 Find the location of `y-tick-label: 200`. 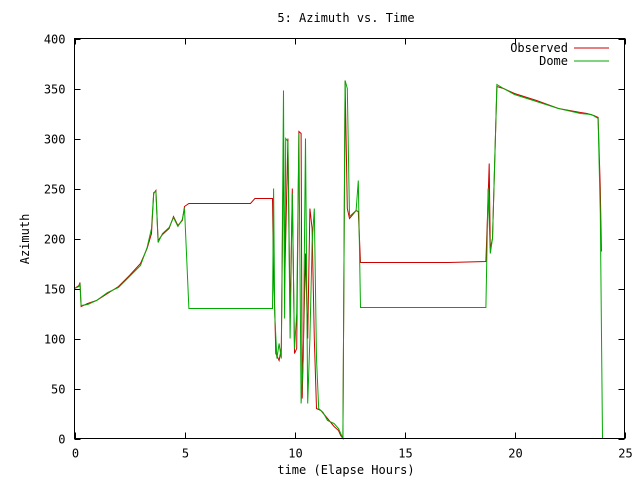

y-tick-label: 200 is located at coordinates (55, 240).